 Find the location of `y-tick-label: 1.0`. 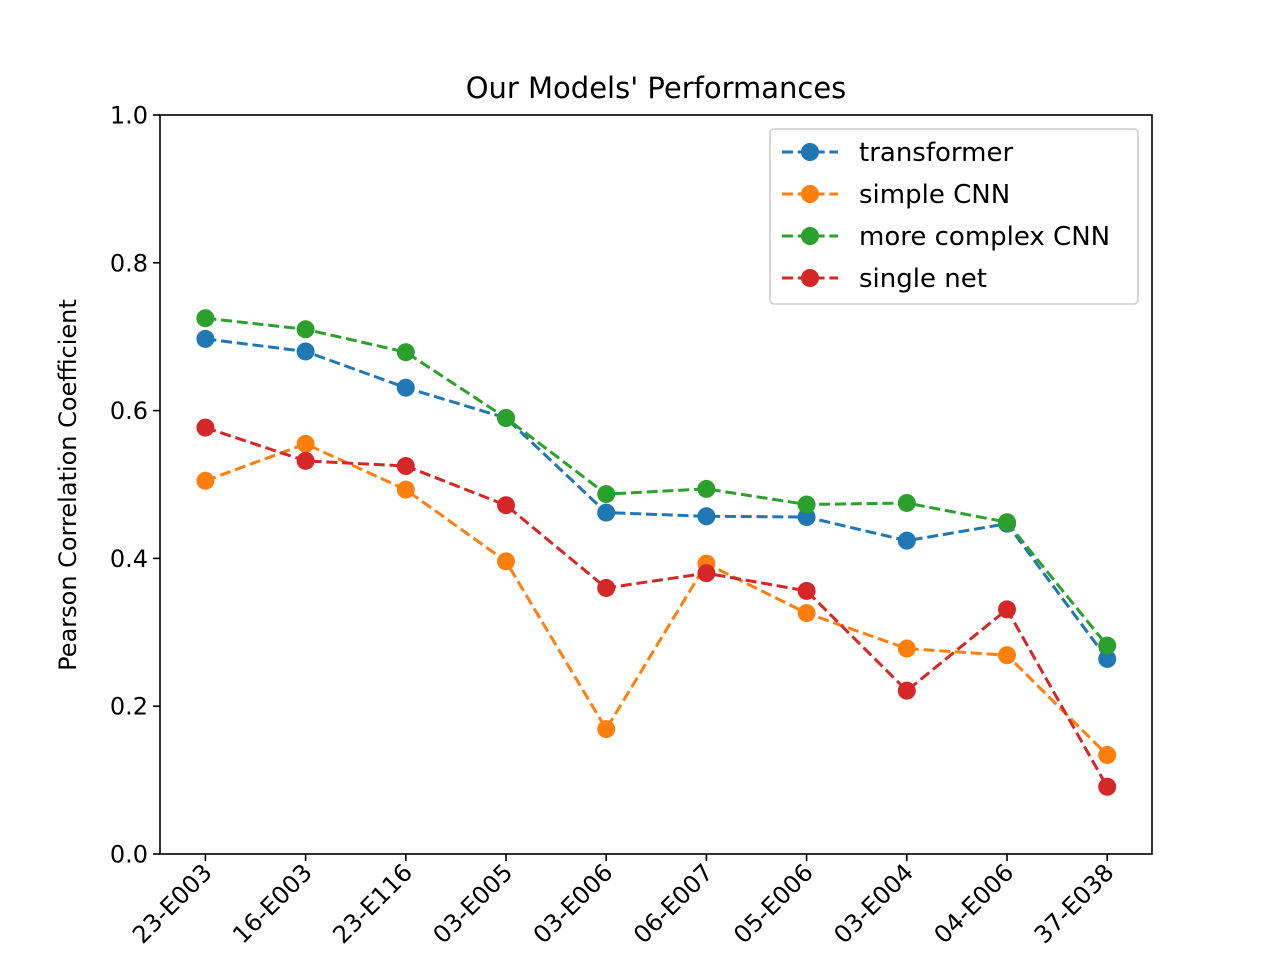

y-tick-label: 1.0 is located at coordinates (129, 116).